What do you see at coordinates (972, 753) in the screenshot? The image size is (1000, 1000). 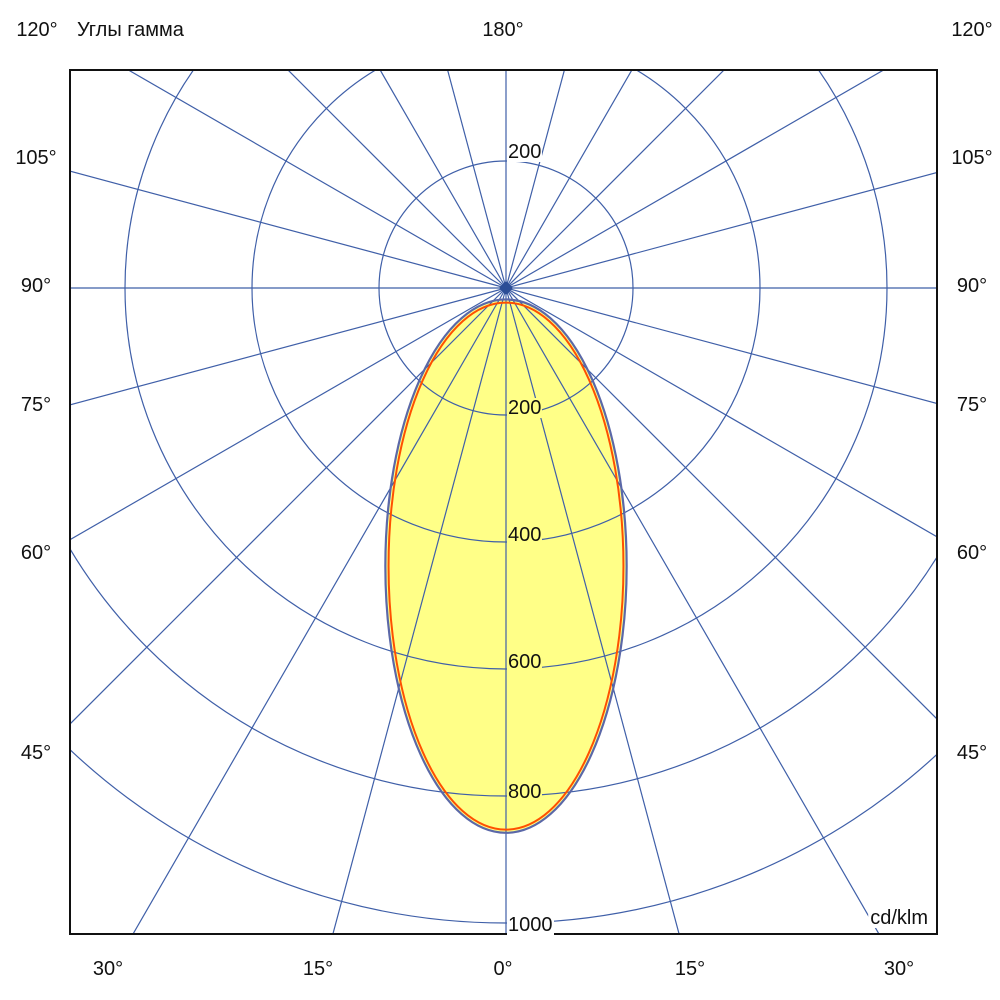 I see `gamma-label-right-45: 45°` at bounding box center [972, 753].